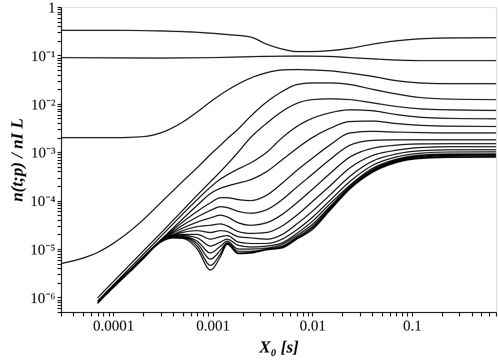  Describe the element at coordinates (113, 326) in the screenshot. I see `x-tick-label: 0.0001` at that location.